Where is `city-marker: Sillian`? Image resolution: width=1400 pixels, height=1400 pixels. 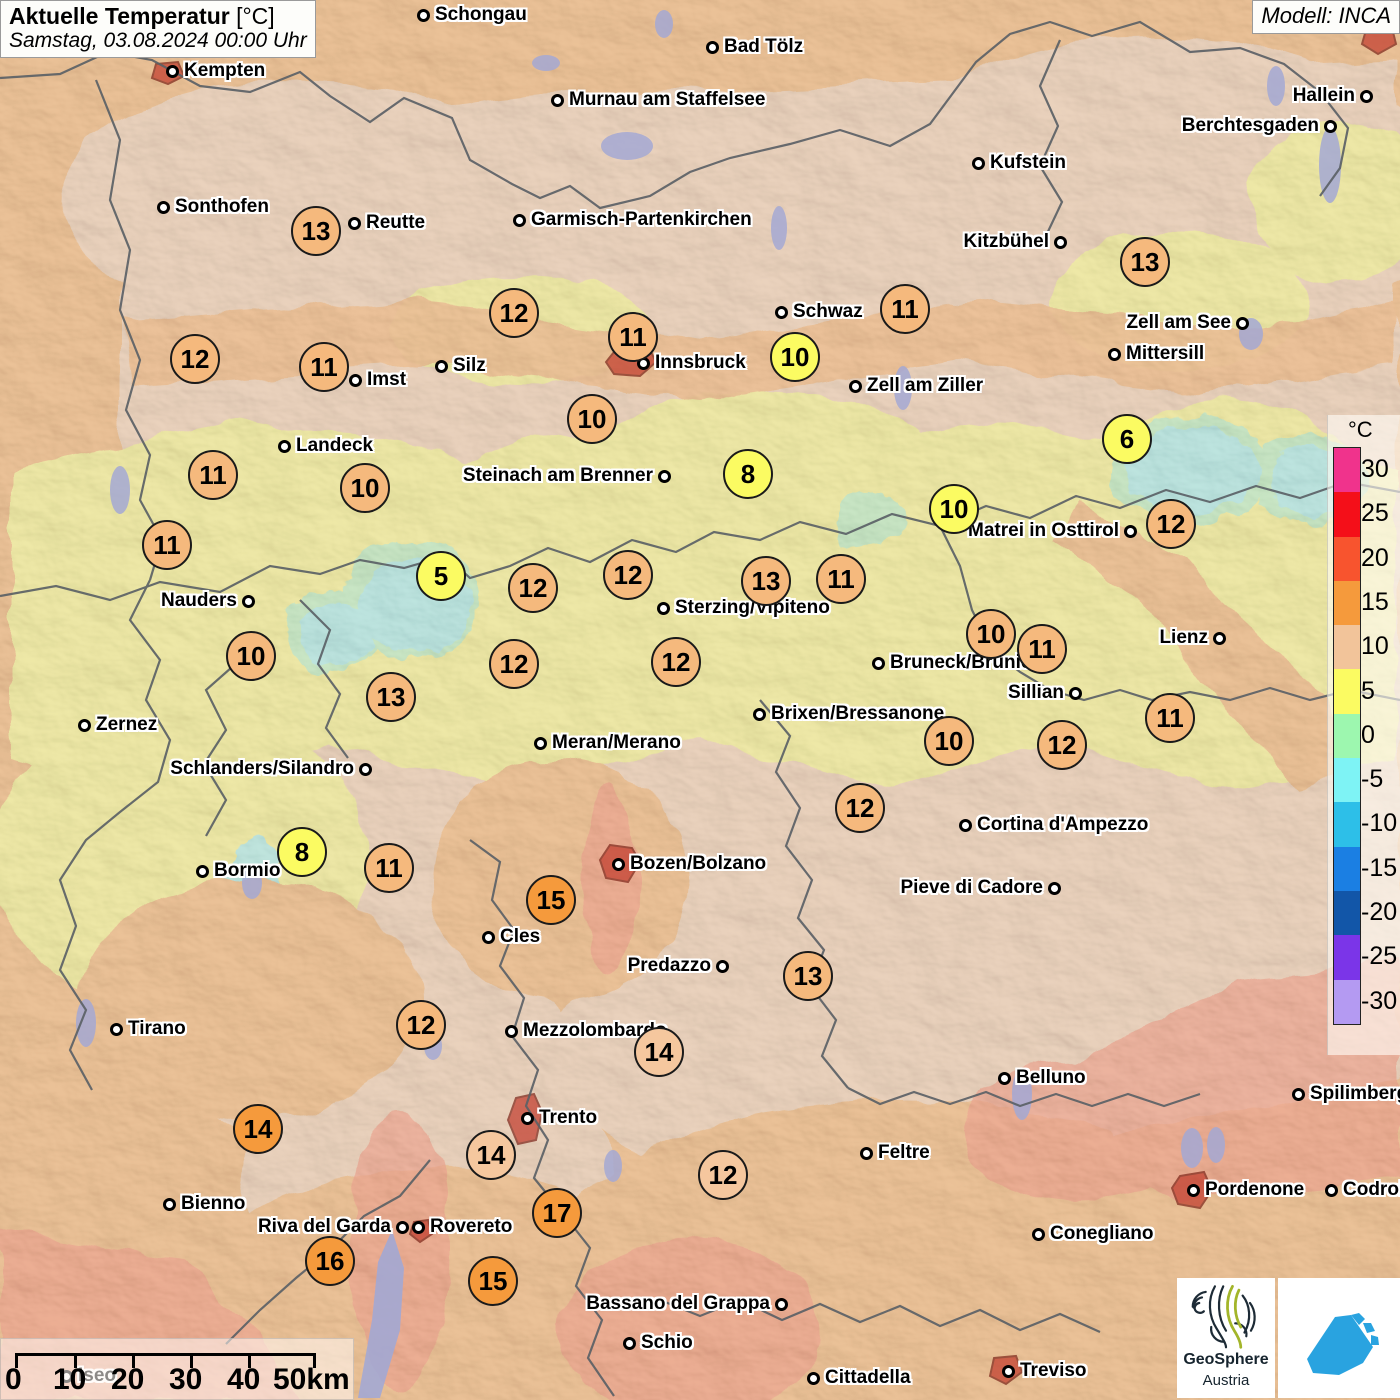 city-marker: Sillian is located at coordinates (1045, 693).